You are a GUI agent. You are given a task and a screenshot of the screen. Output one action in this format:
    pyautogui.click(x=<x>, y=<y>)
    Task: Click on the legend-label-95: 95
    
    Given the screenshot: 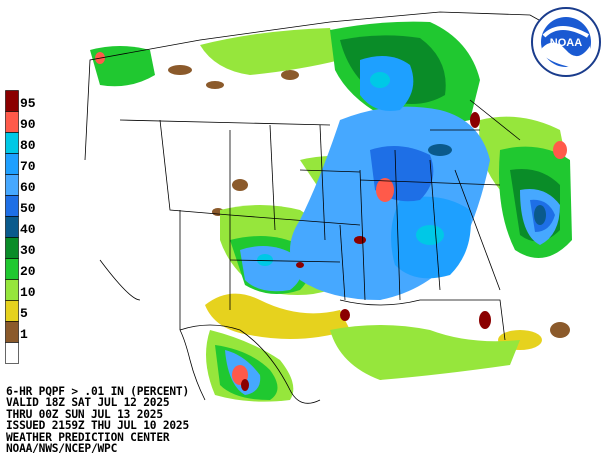 What is the action you would take?
    pyautogui.click(x=28, y=103)
    